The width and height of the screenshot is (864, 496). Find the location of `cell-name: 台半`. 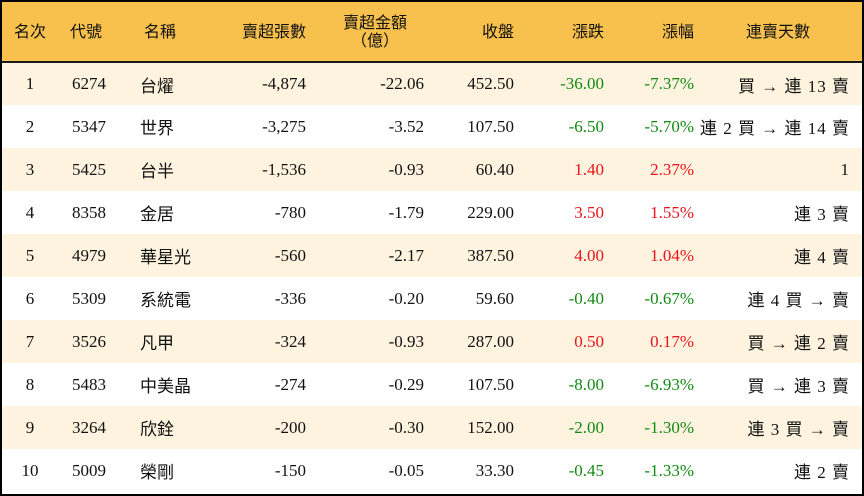

cell-name: 台半 is located at coordinates (157, 171).